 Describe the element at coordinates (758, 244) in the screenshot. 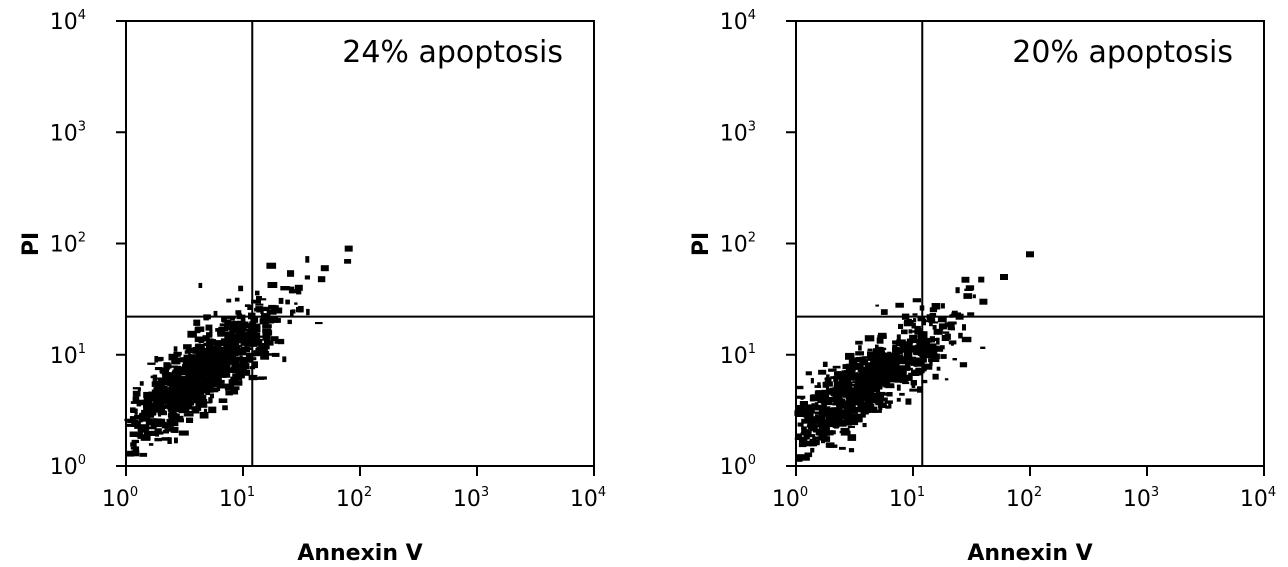

I see `y-ticks: 100 101 102 103 104` at that location.